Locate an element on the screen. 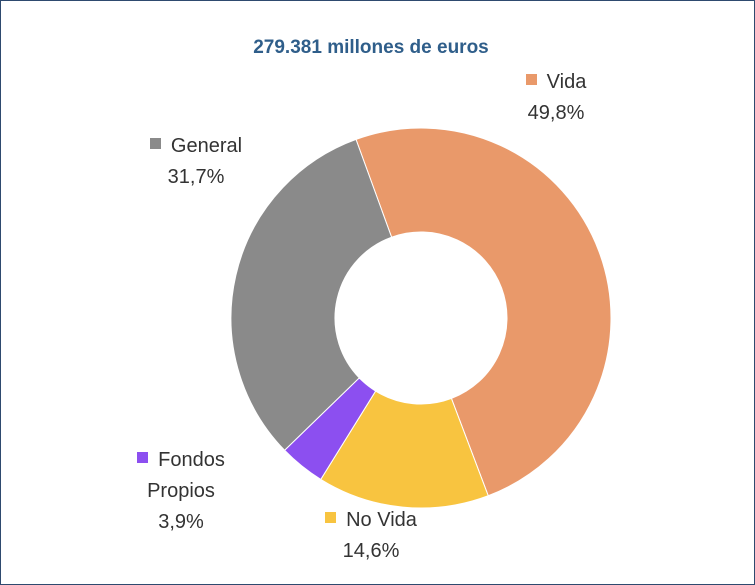 The height and width of the screenshot is (585, 755). slice-label: Vida 49,8% is located at coordinates (556, 98).